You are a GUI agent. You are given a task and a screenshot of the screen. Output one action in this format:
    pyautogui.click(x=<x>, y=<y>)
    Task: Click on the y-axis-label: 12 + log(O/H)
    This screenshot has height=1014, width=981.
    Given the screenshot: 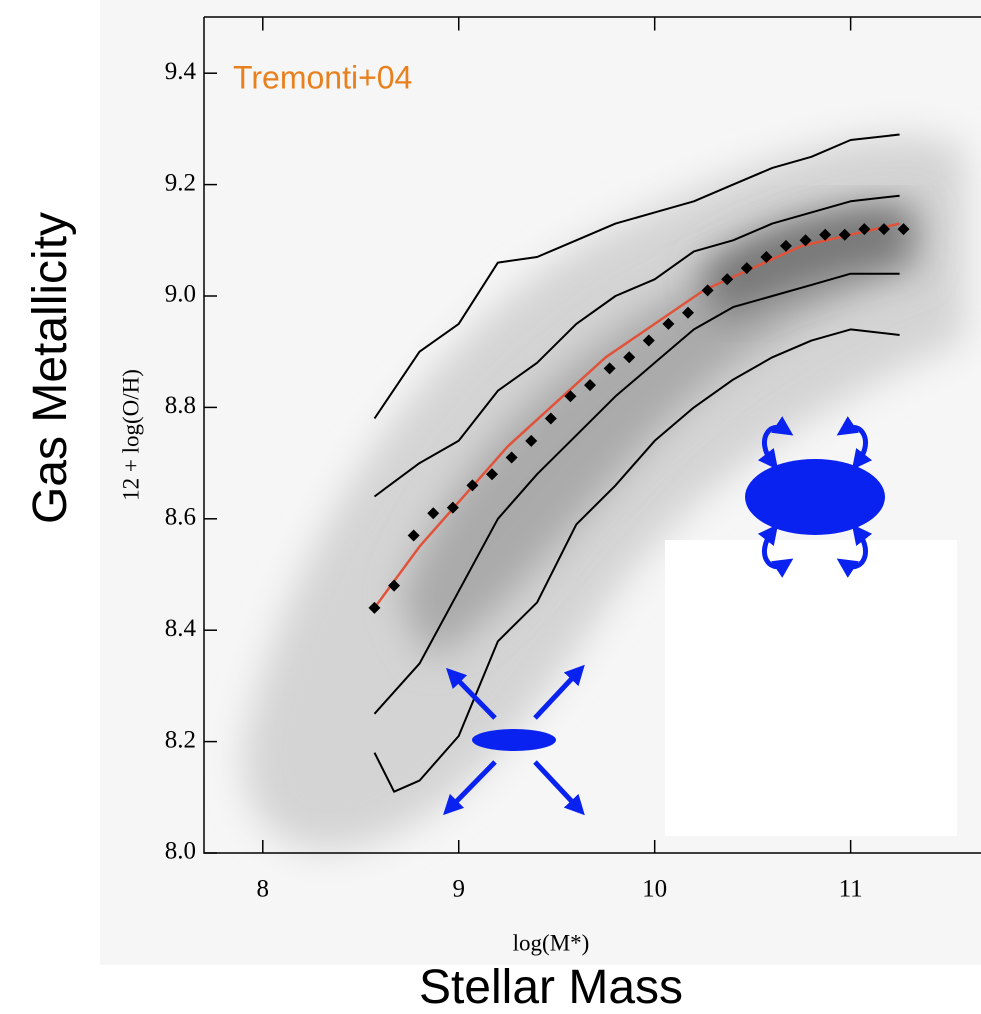 What is the action you would take?
    pyautogui.click(x=130, y=435)
    